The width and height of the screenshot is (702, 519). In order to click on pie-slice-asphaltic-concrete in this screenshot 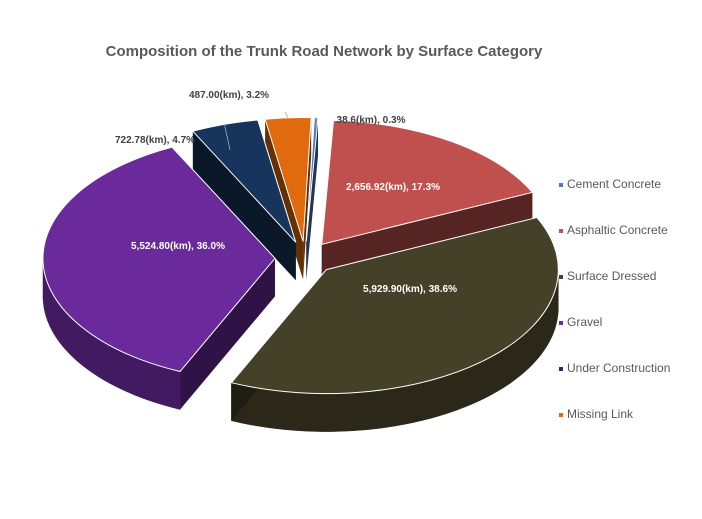, I will do `click(427, 182)`.